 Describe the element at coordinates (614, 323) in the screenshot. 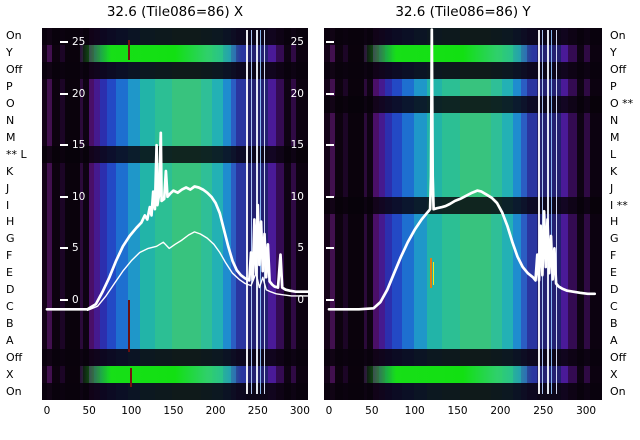

I see `row-label: B` at that location.